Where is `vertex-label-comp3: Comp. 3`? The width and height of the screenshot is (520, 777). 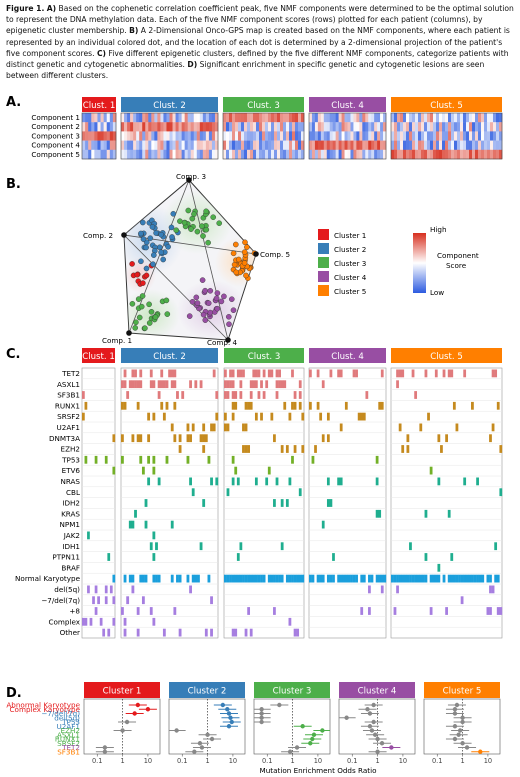 vertex-label-comp3: Comp. 3 is located at coordinates (191, 176).